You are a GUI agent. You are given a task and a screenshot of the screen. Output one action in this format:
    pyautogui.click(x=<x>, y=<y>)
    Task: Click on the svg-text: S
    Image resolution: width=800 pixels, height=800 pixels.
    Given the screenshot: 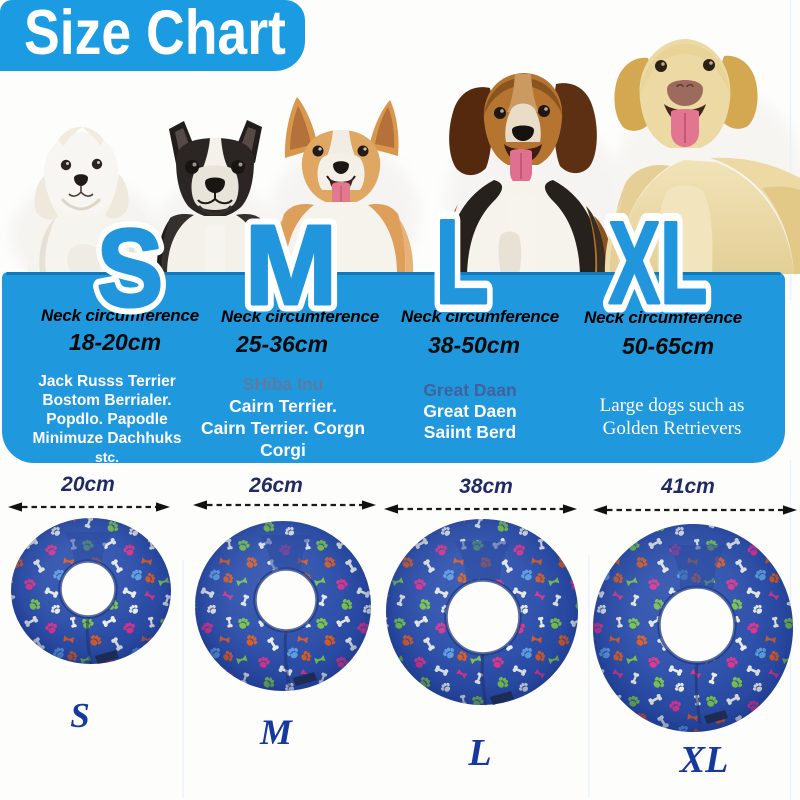 What is the action you would take?
    pyautogui.click(x=130, y=268)
    